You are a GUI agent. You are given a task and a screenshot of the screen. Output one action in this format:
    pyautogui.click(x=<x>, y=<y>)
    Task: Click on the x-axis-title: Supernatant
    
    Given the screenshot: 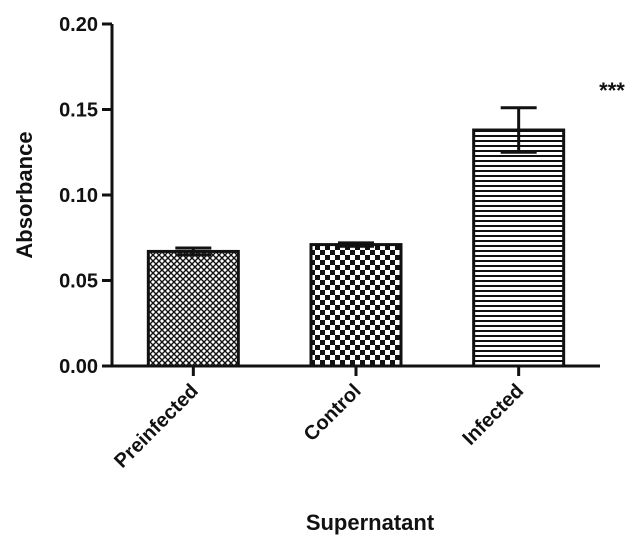 What is the action you would take?
    pyautogui.click(x=370, y=522)
    